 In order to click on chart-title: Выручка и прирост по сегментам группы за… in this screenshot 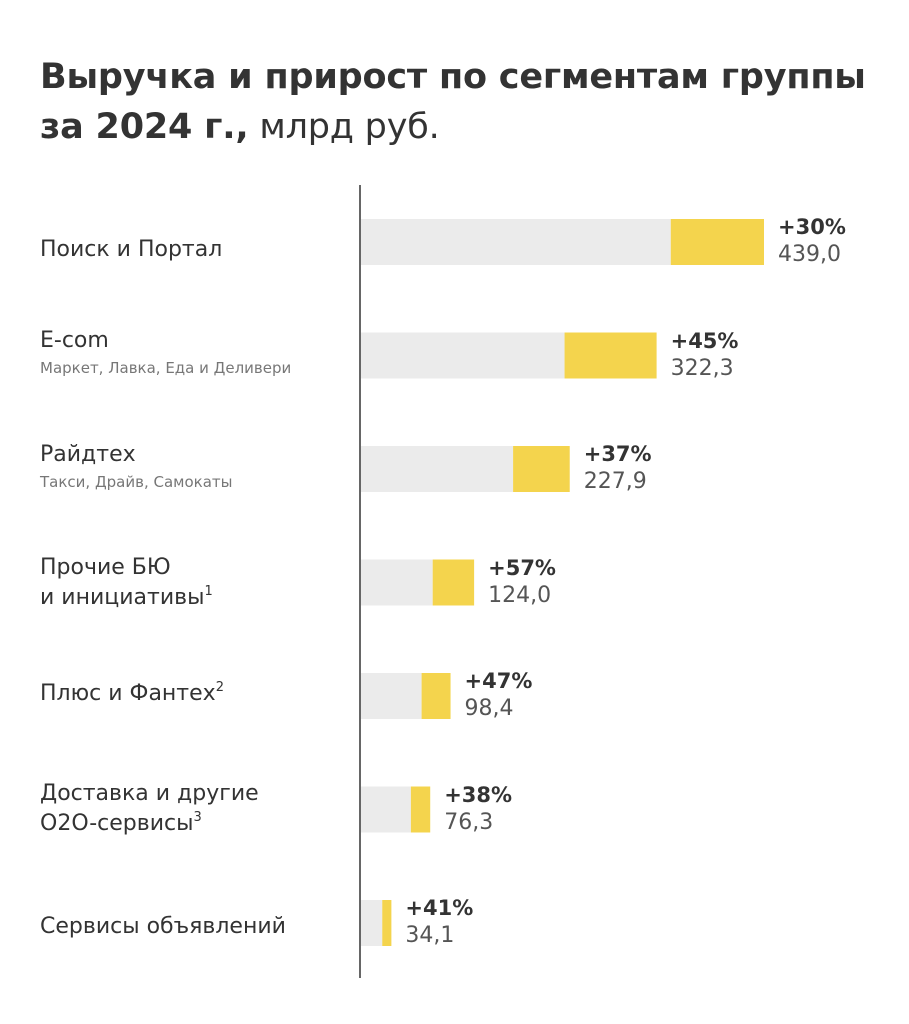, I will do `click(460, 102)`.